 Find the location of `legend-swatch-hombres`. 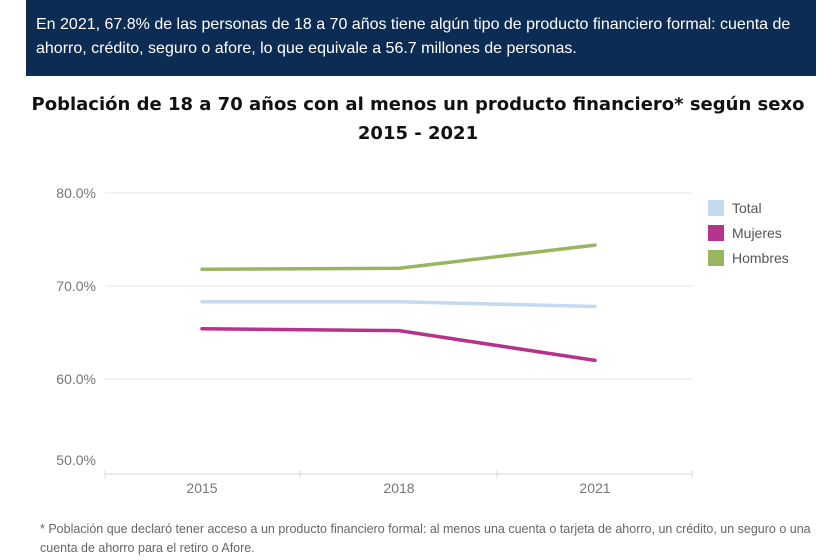

legend-swatch-hombres is located at coordinates (716, 258).